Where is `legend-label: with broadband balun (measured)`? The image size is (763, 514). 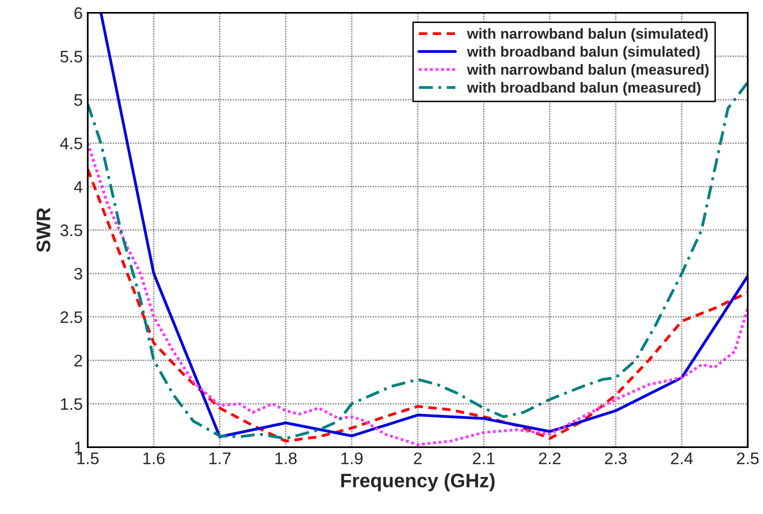 legend-label: with broadband balun (measured) is located at coordinates (583, 89).